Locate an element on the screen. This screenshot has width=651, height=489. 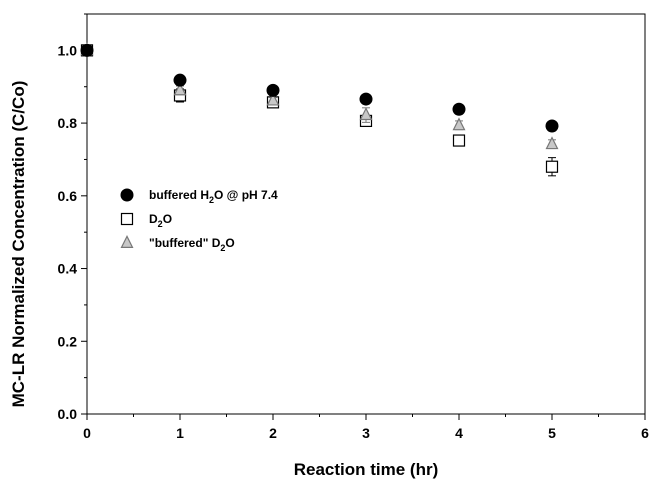
x-tick-label: 5 is located at coordinates (552, 433).